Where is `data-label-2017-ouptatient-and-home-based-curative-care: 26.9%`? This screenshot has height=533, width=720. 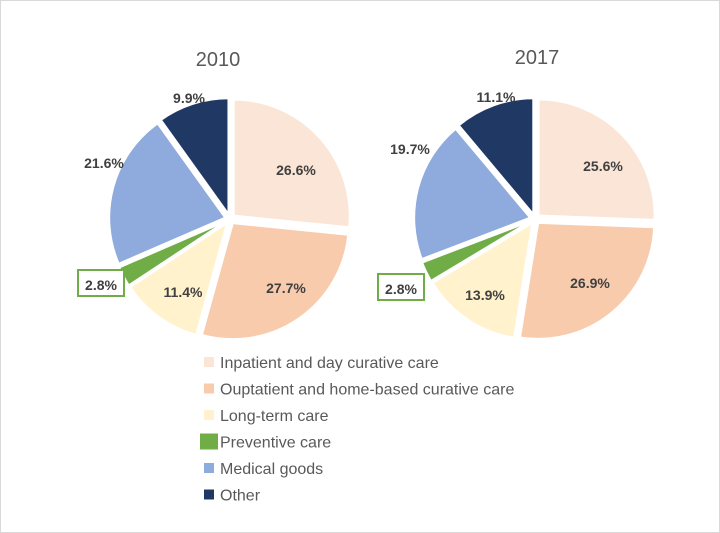
data-label-2017-ouptatient-and-home-based-curative-care: 26.9% is located at coordinates (590, 283).